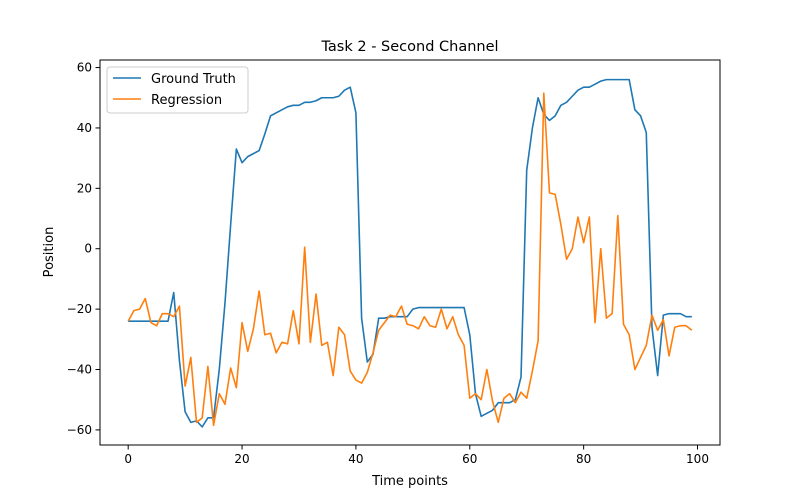  I want to click on x-tick-label: 80, so click(583, 459).